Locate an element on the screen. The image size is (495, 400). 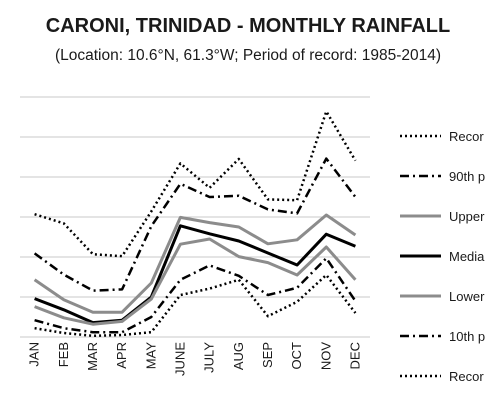
legend-label: 10th p is located at coordinates (467, 336).